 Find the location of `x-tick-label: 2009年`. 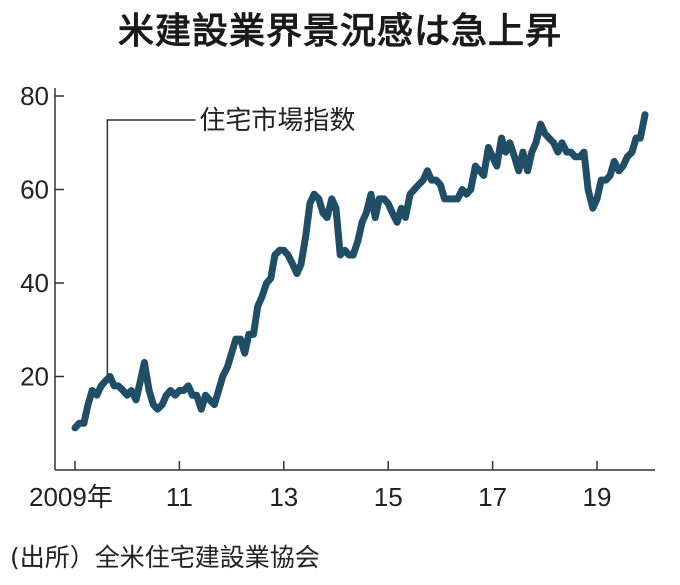

x-tick-label: 2009年 is located at coordinates (71, 497).